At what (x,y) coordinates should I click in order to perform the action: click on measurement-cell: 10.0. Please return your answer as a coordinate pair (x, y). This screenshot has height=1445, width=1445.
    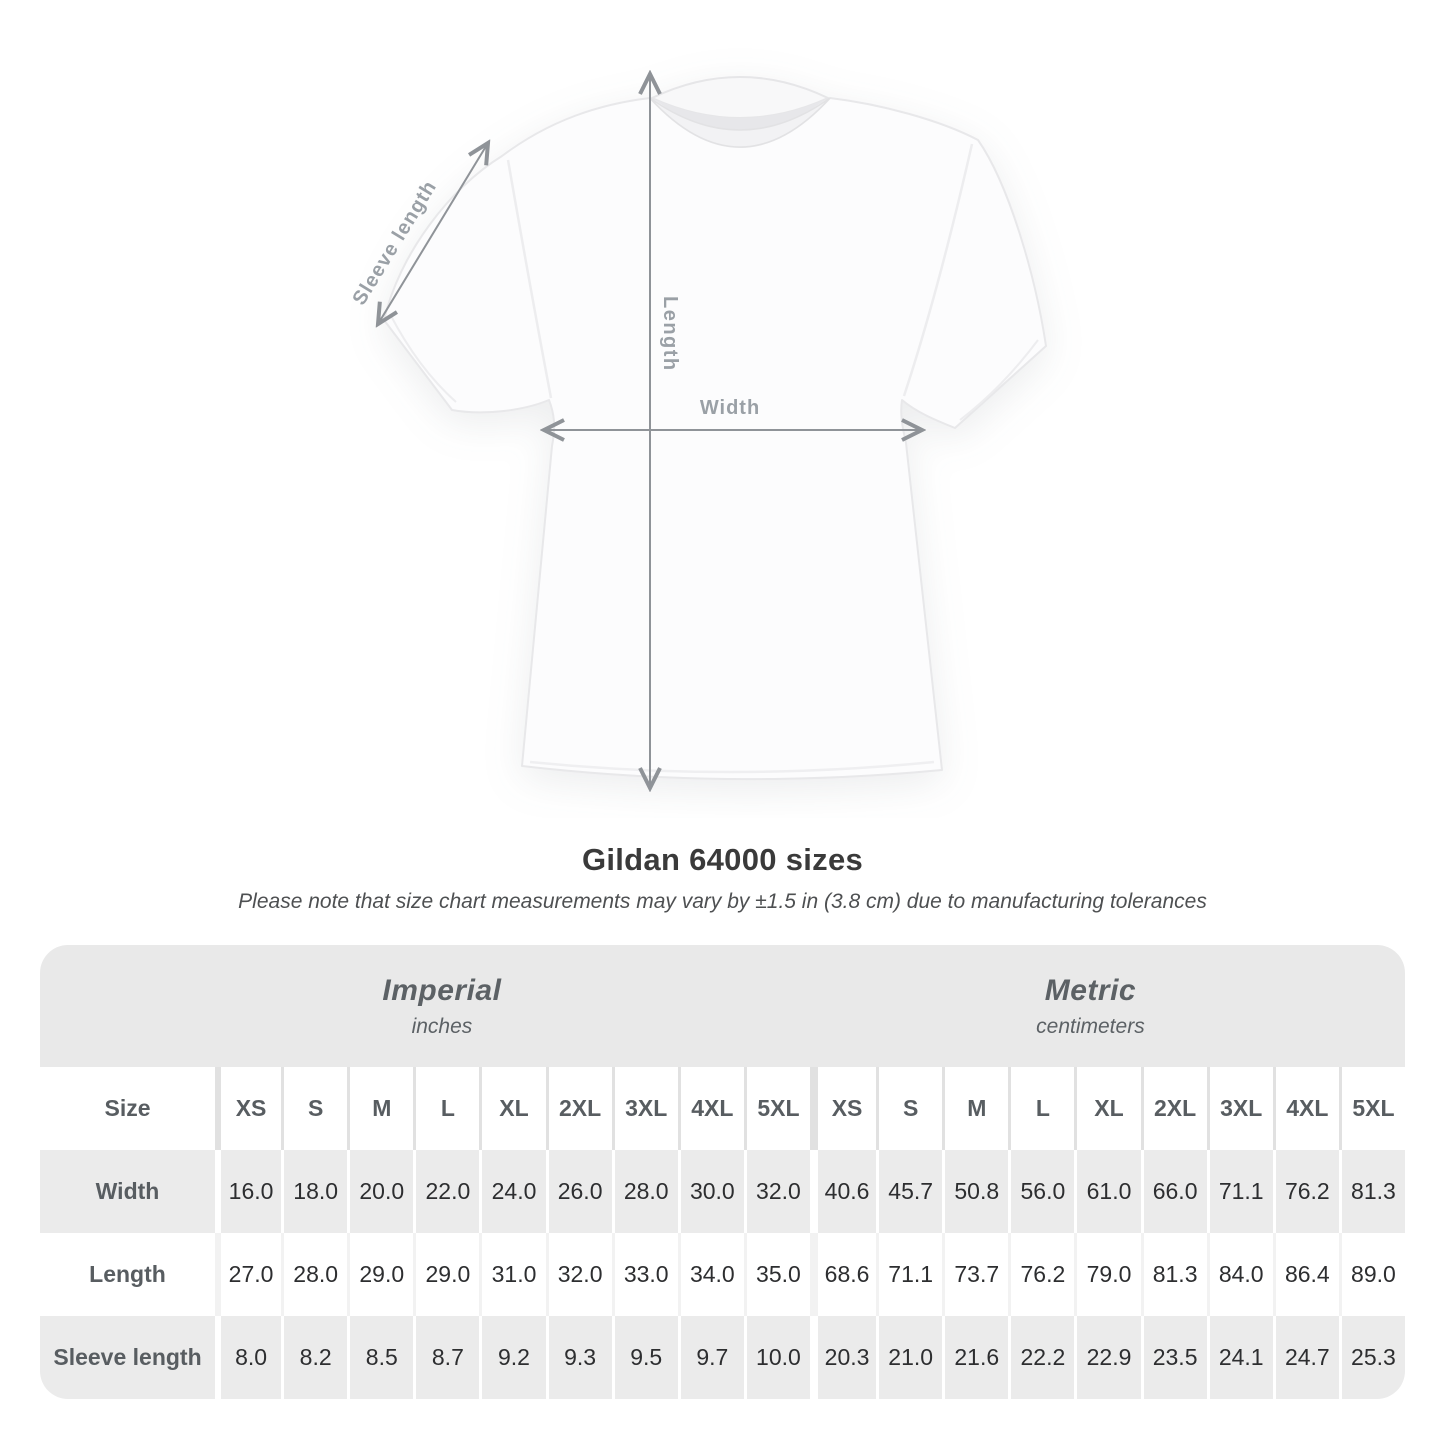
    Looking at the image, I should click on (776, 1357).